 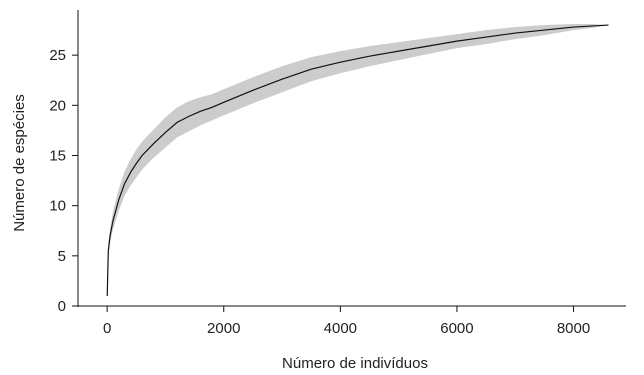 What do you see at coordinates (19, 163) in the screenshot?
I see `y-axis-title: Número de espécies` at bounding box center [19, 163].